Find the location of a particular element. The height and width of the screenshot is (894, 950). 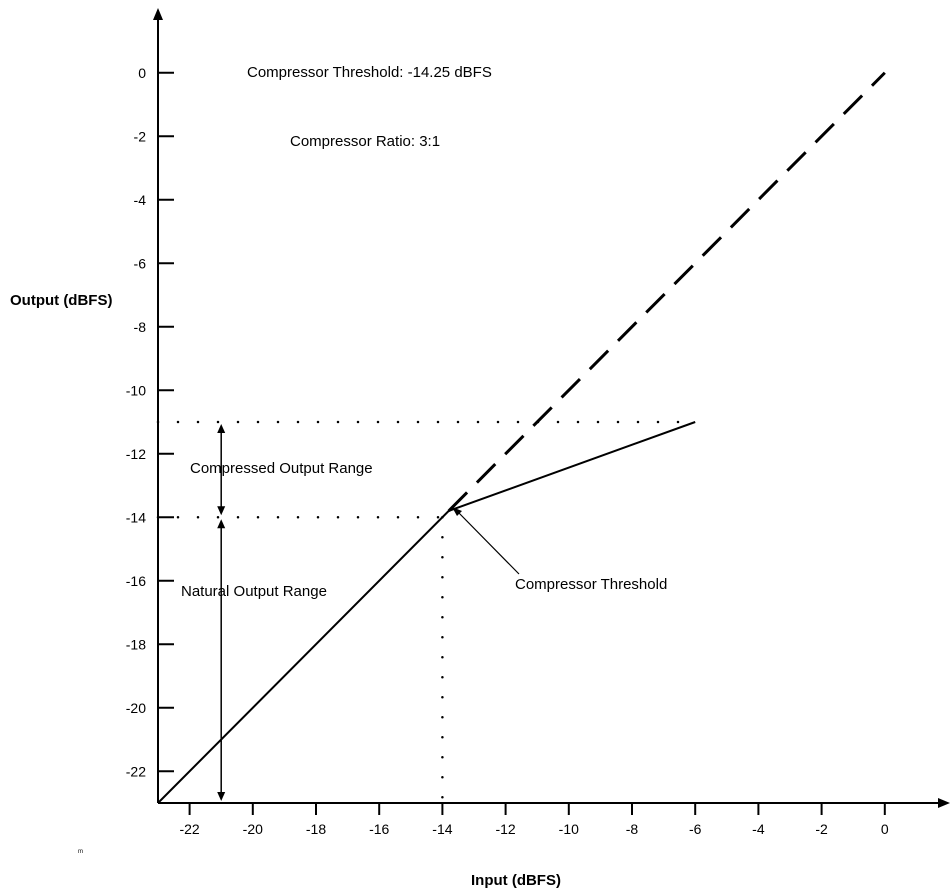

x-tick-label: -6 is located at coordinates (695, 829).